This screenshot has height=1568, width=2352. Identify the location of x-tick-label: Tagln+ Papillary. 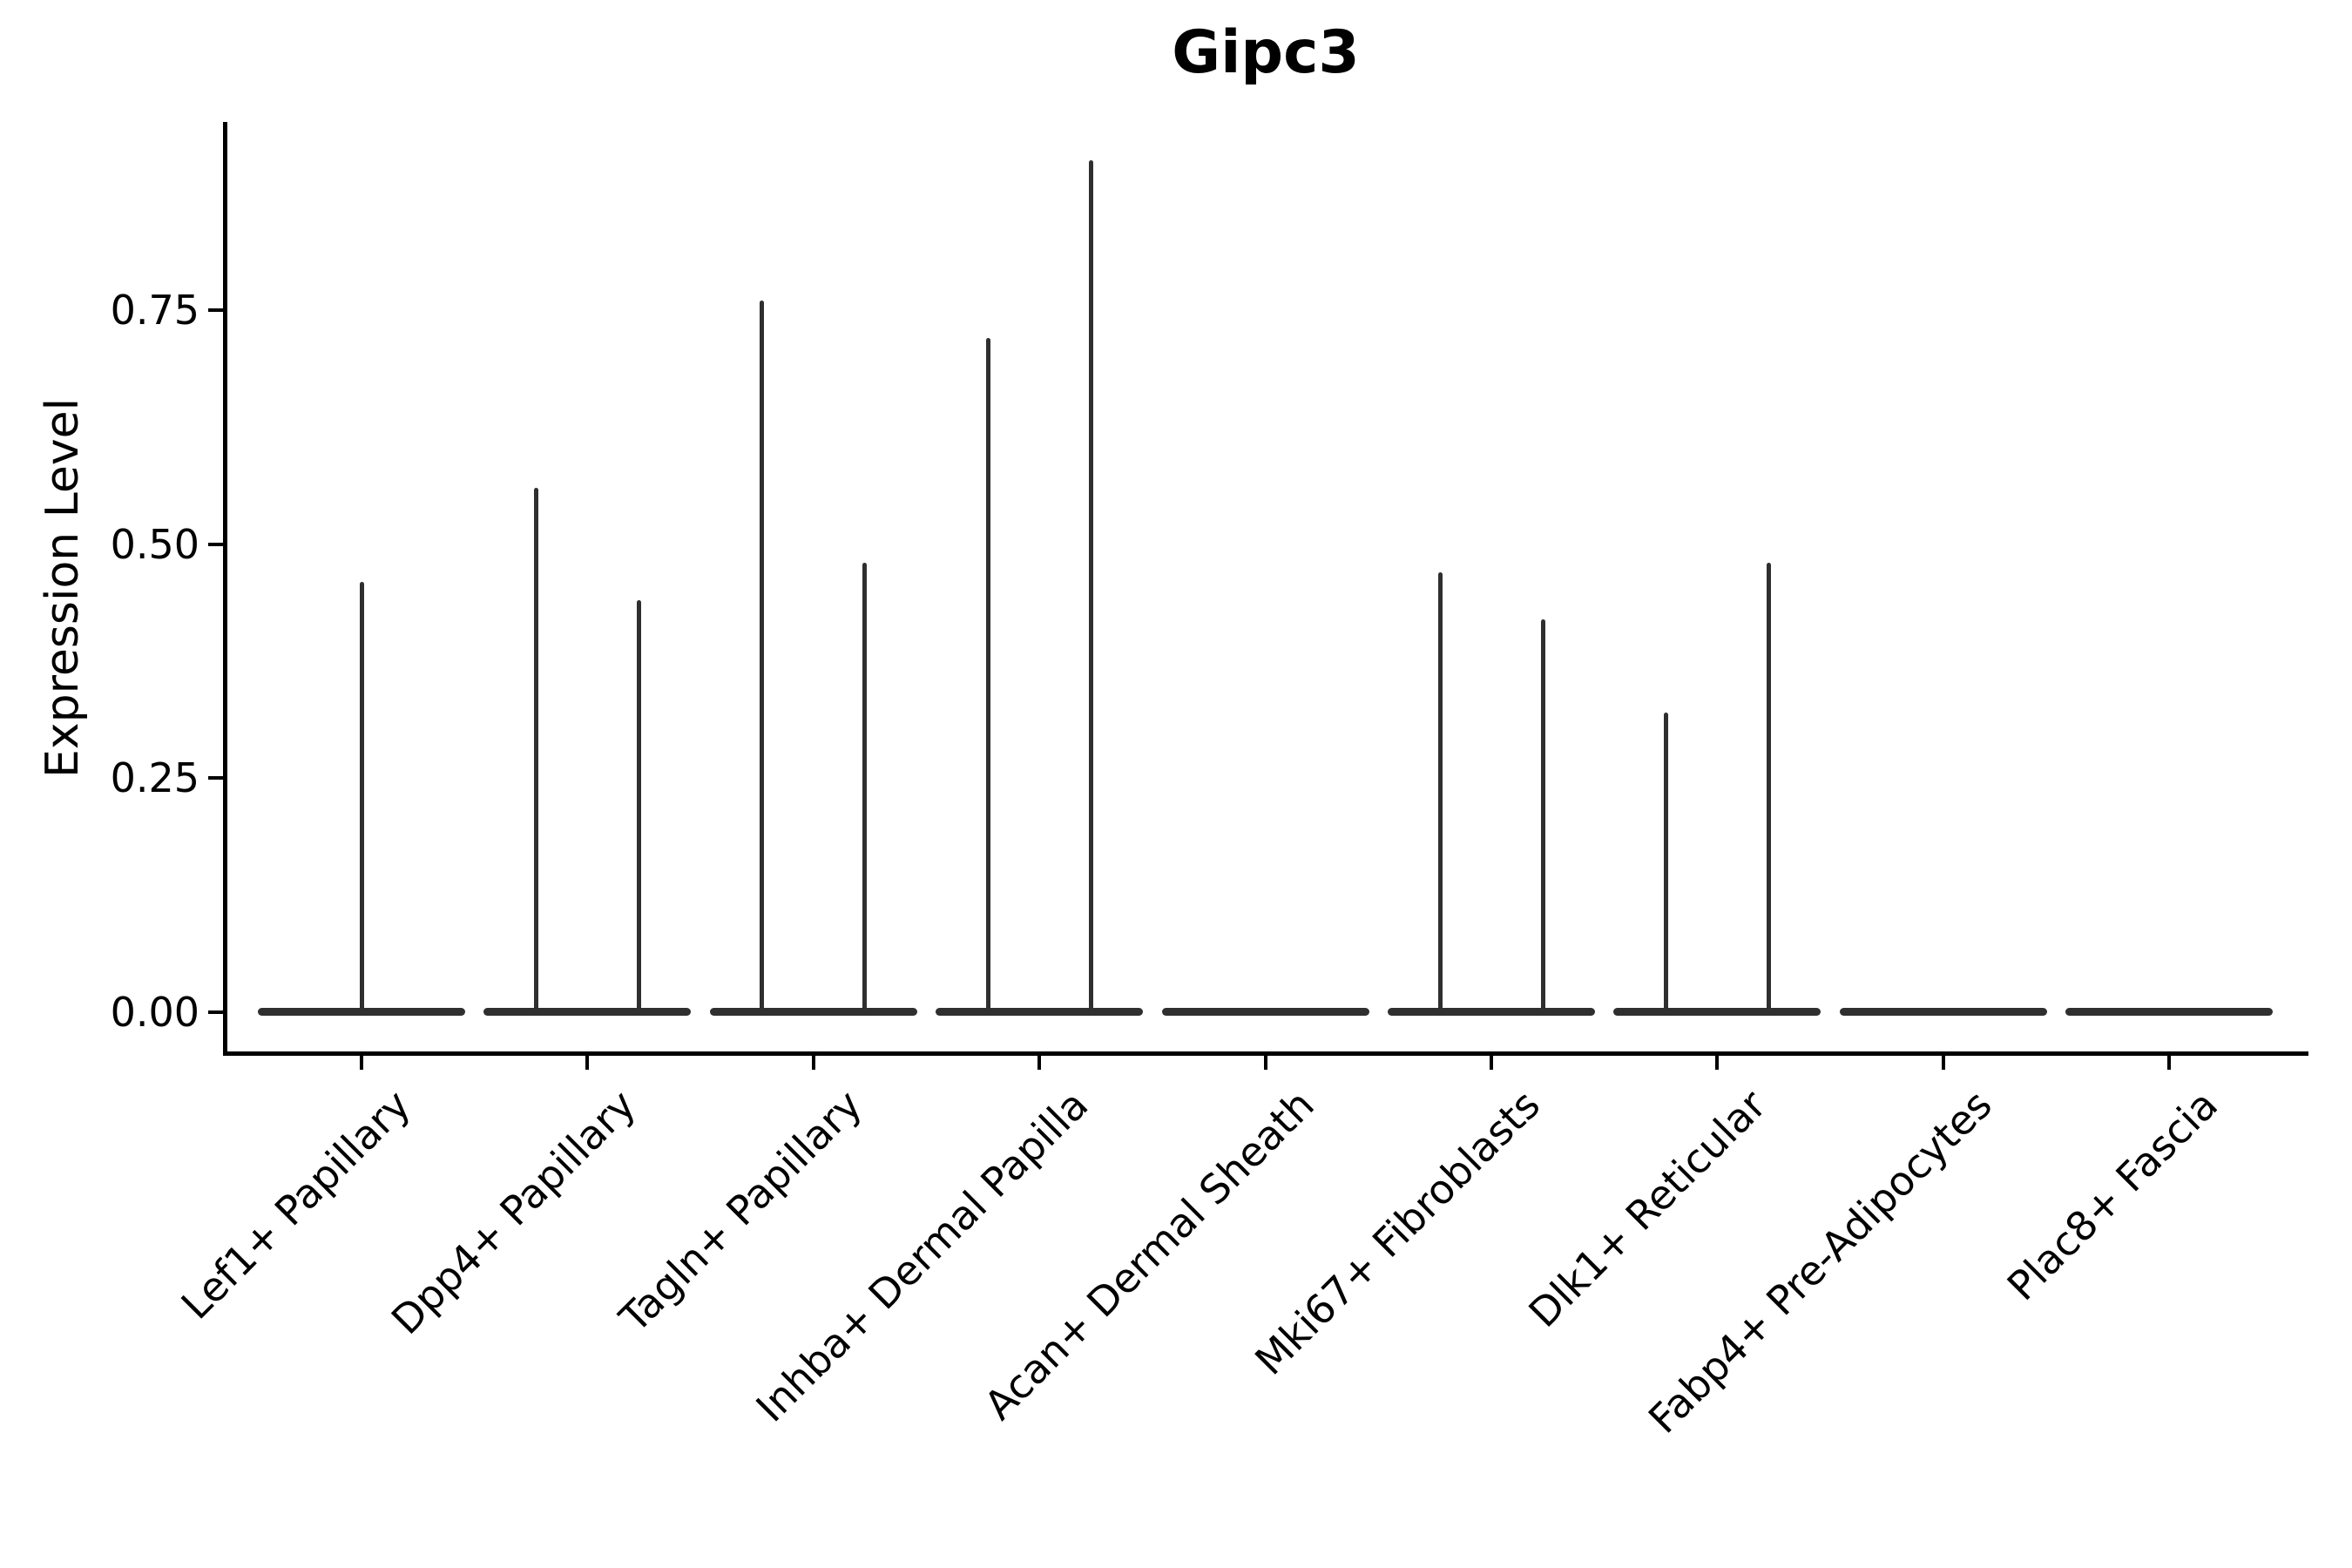
(741, 1211).